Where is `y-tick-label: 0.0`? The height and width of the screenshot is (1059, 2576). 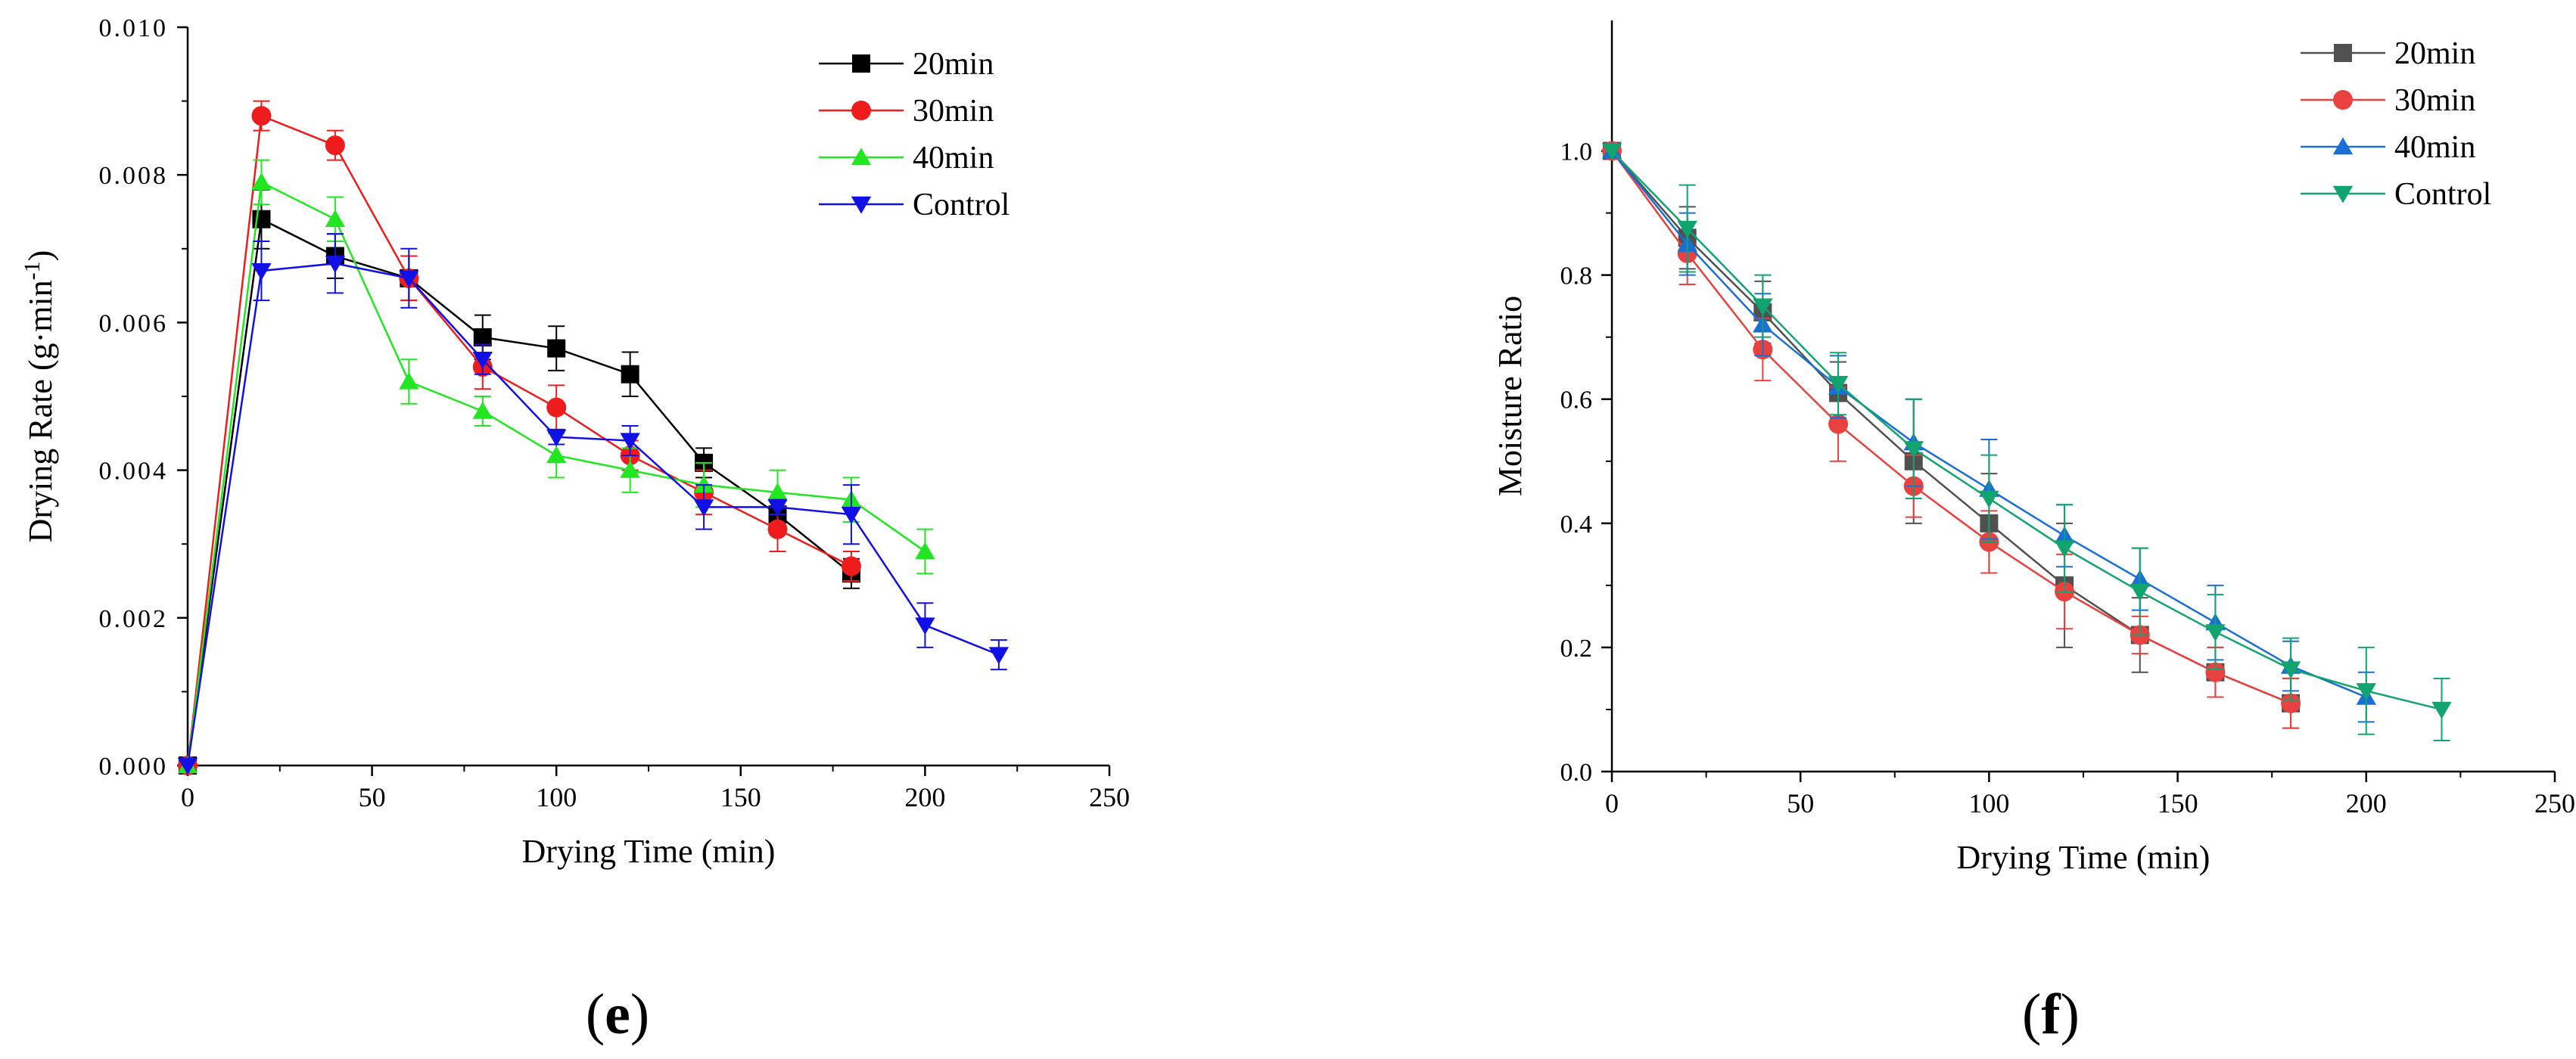
y-tick-label: 0.0 is located at coordinates (1576, 773).